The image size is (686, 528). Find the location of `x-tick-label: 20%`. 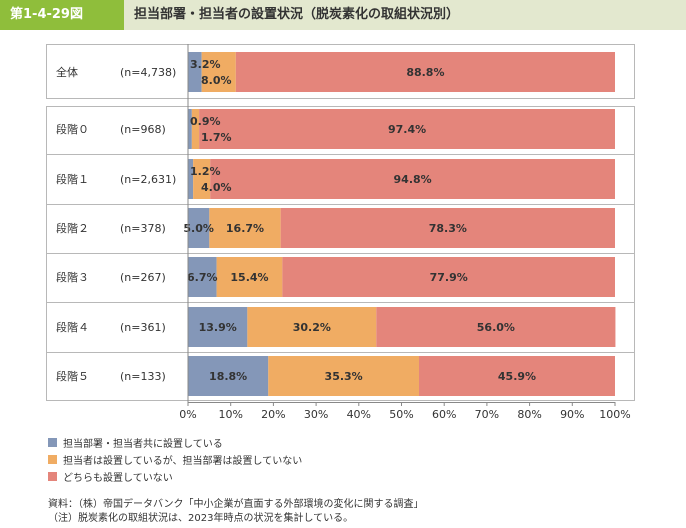

x-tick-label: 20% is located at coordinates (273, 414).